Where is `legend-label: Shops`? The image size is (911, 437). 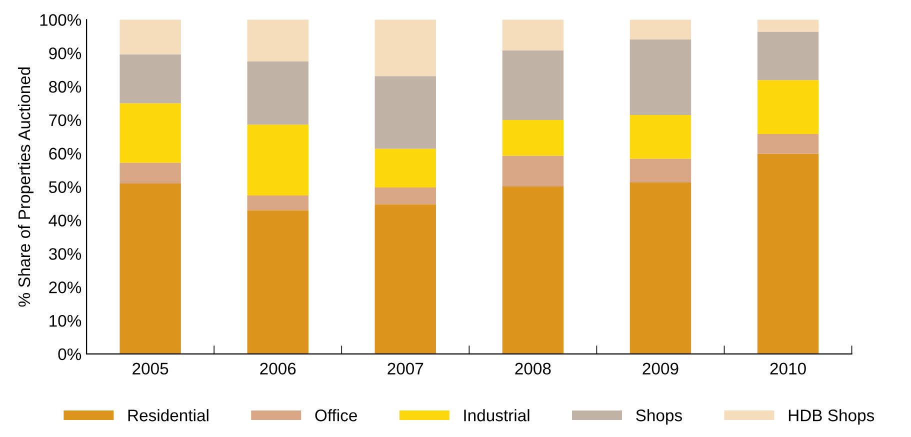 legend-label: Shops is located at coordinates (659, 417).